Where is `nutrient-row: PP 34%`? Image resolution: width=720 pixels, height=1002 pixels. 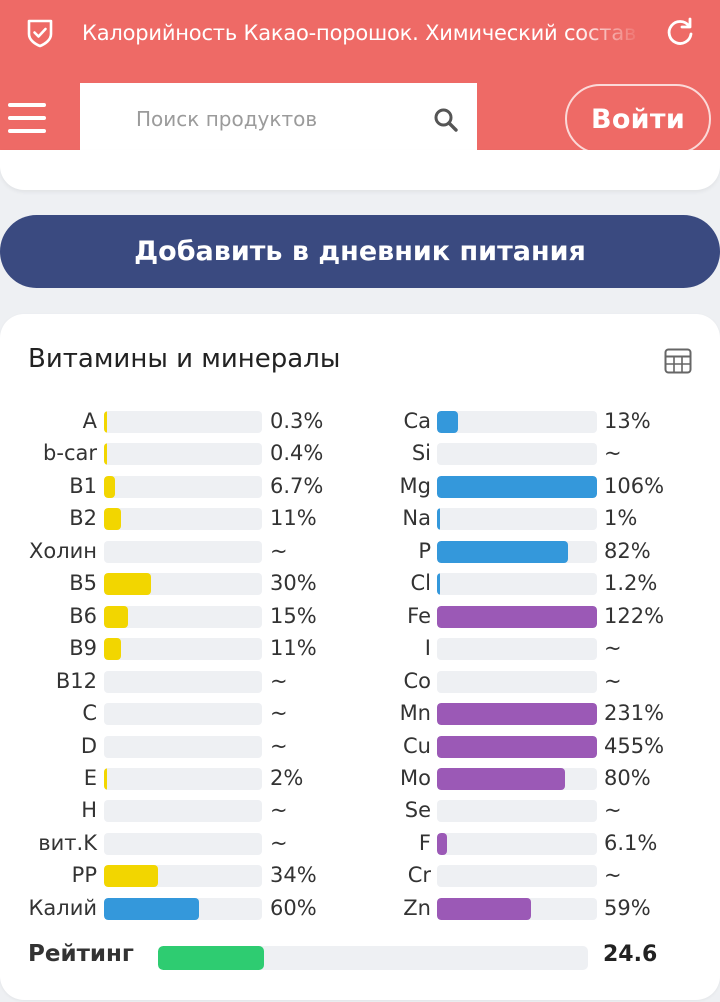 nutrient-row: PP 34% is located at coordinates (360, 875).